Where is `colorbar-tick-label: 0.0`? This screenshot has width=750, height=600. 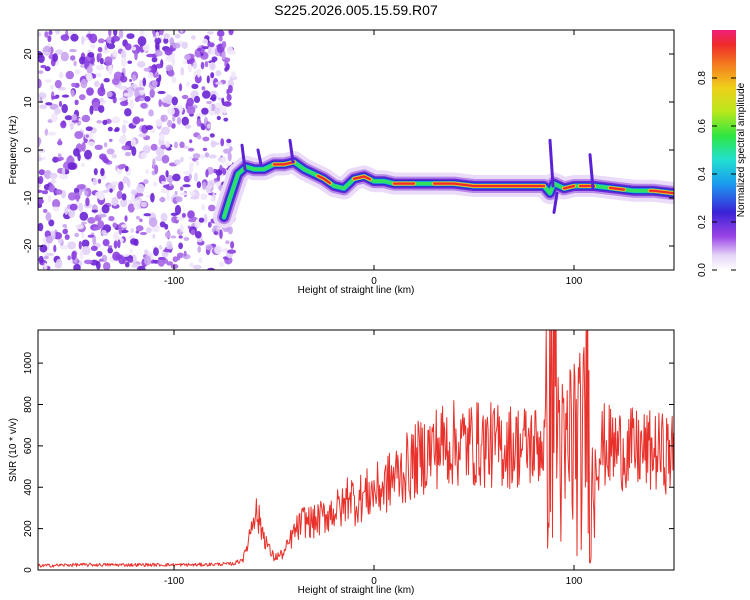 colorbar-tick-label: 0.0 is located at coordinates (702, 270).